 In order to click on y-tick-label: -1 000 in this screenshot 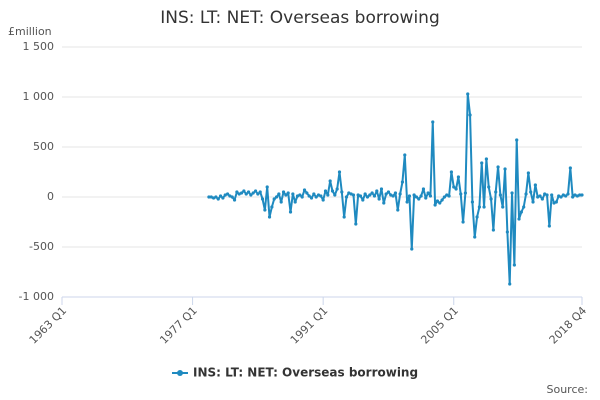, I will do `click(36, 296)`.